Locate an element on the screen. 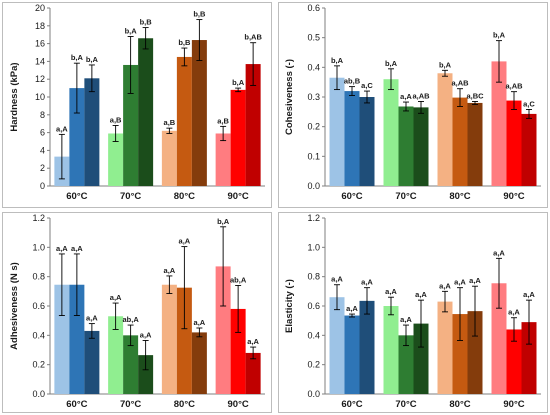 Image resolution: width=550 pixels, height=415 pixels. significance-label: ab,B is located at coordinates (352, 81).